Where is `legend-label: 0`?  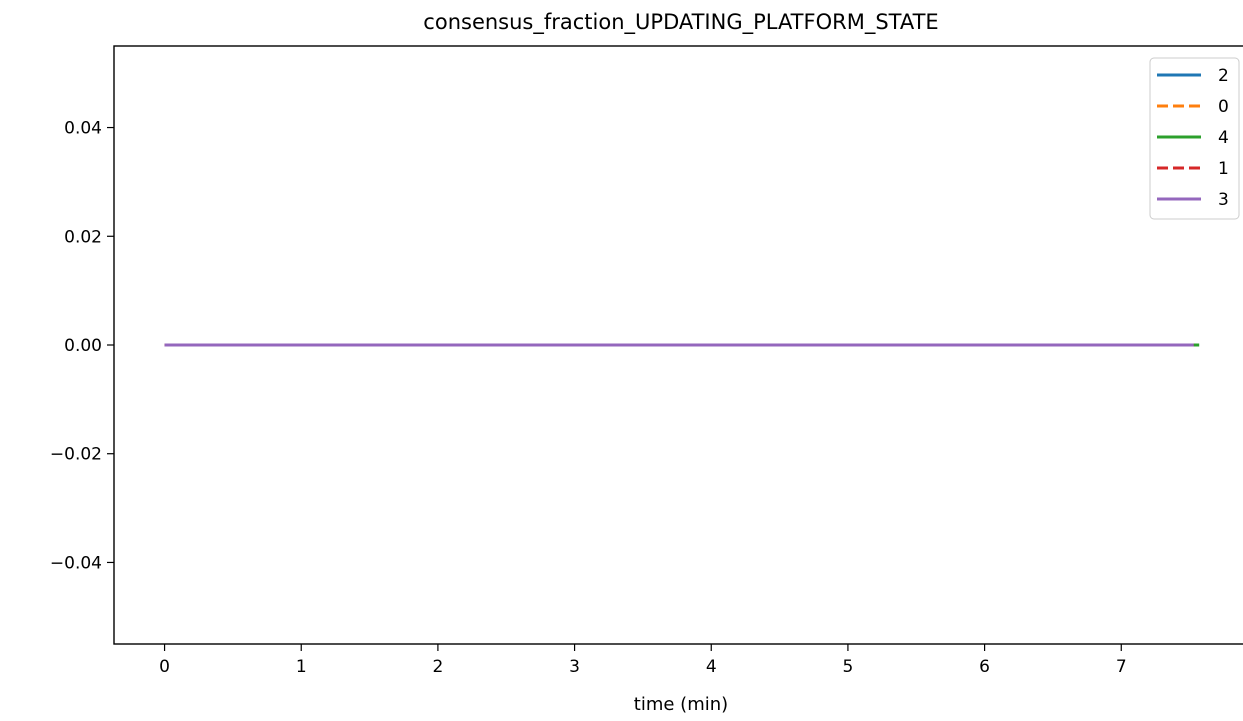 legend-label: 0 is located at coordinates (1223, 107).